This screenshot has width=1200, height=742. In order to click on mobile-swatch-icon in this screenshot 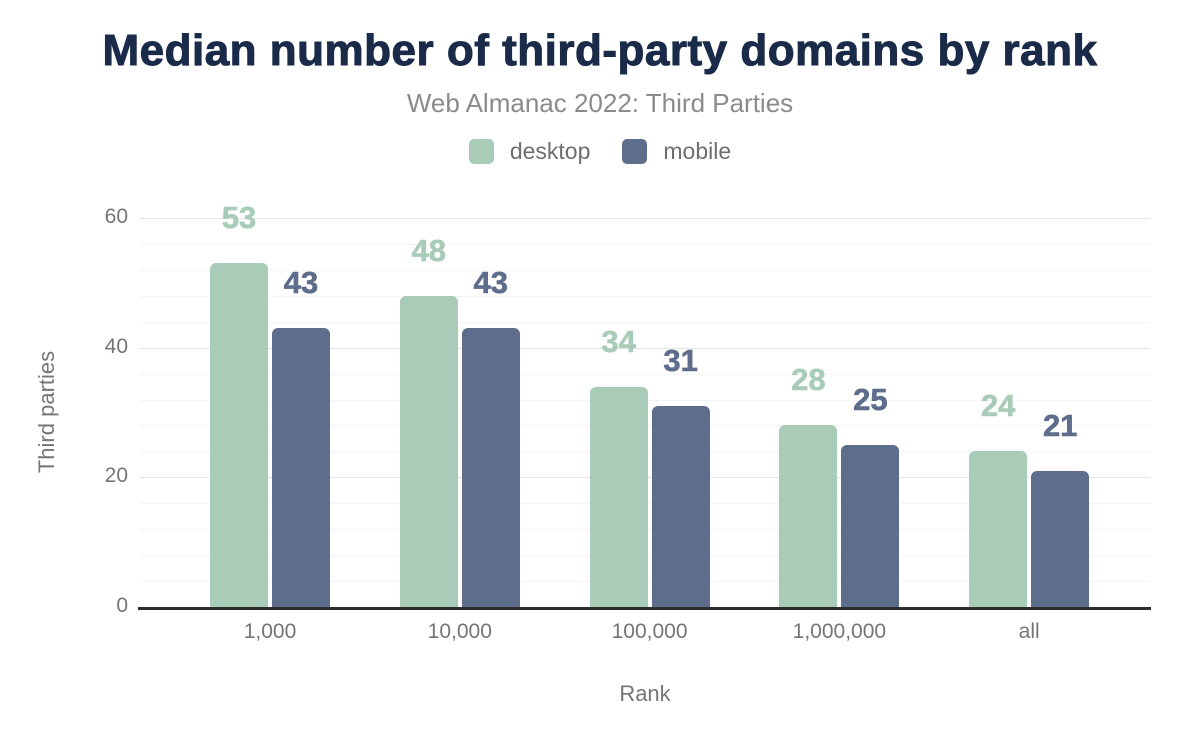, I will do `click(635, 151)`.